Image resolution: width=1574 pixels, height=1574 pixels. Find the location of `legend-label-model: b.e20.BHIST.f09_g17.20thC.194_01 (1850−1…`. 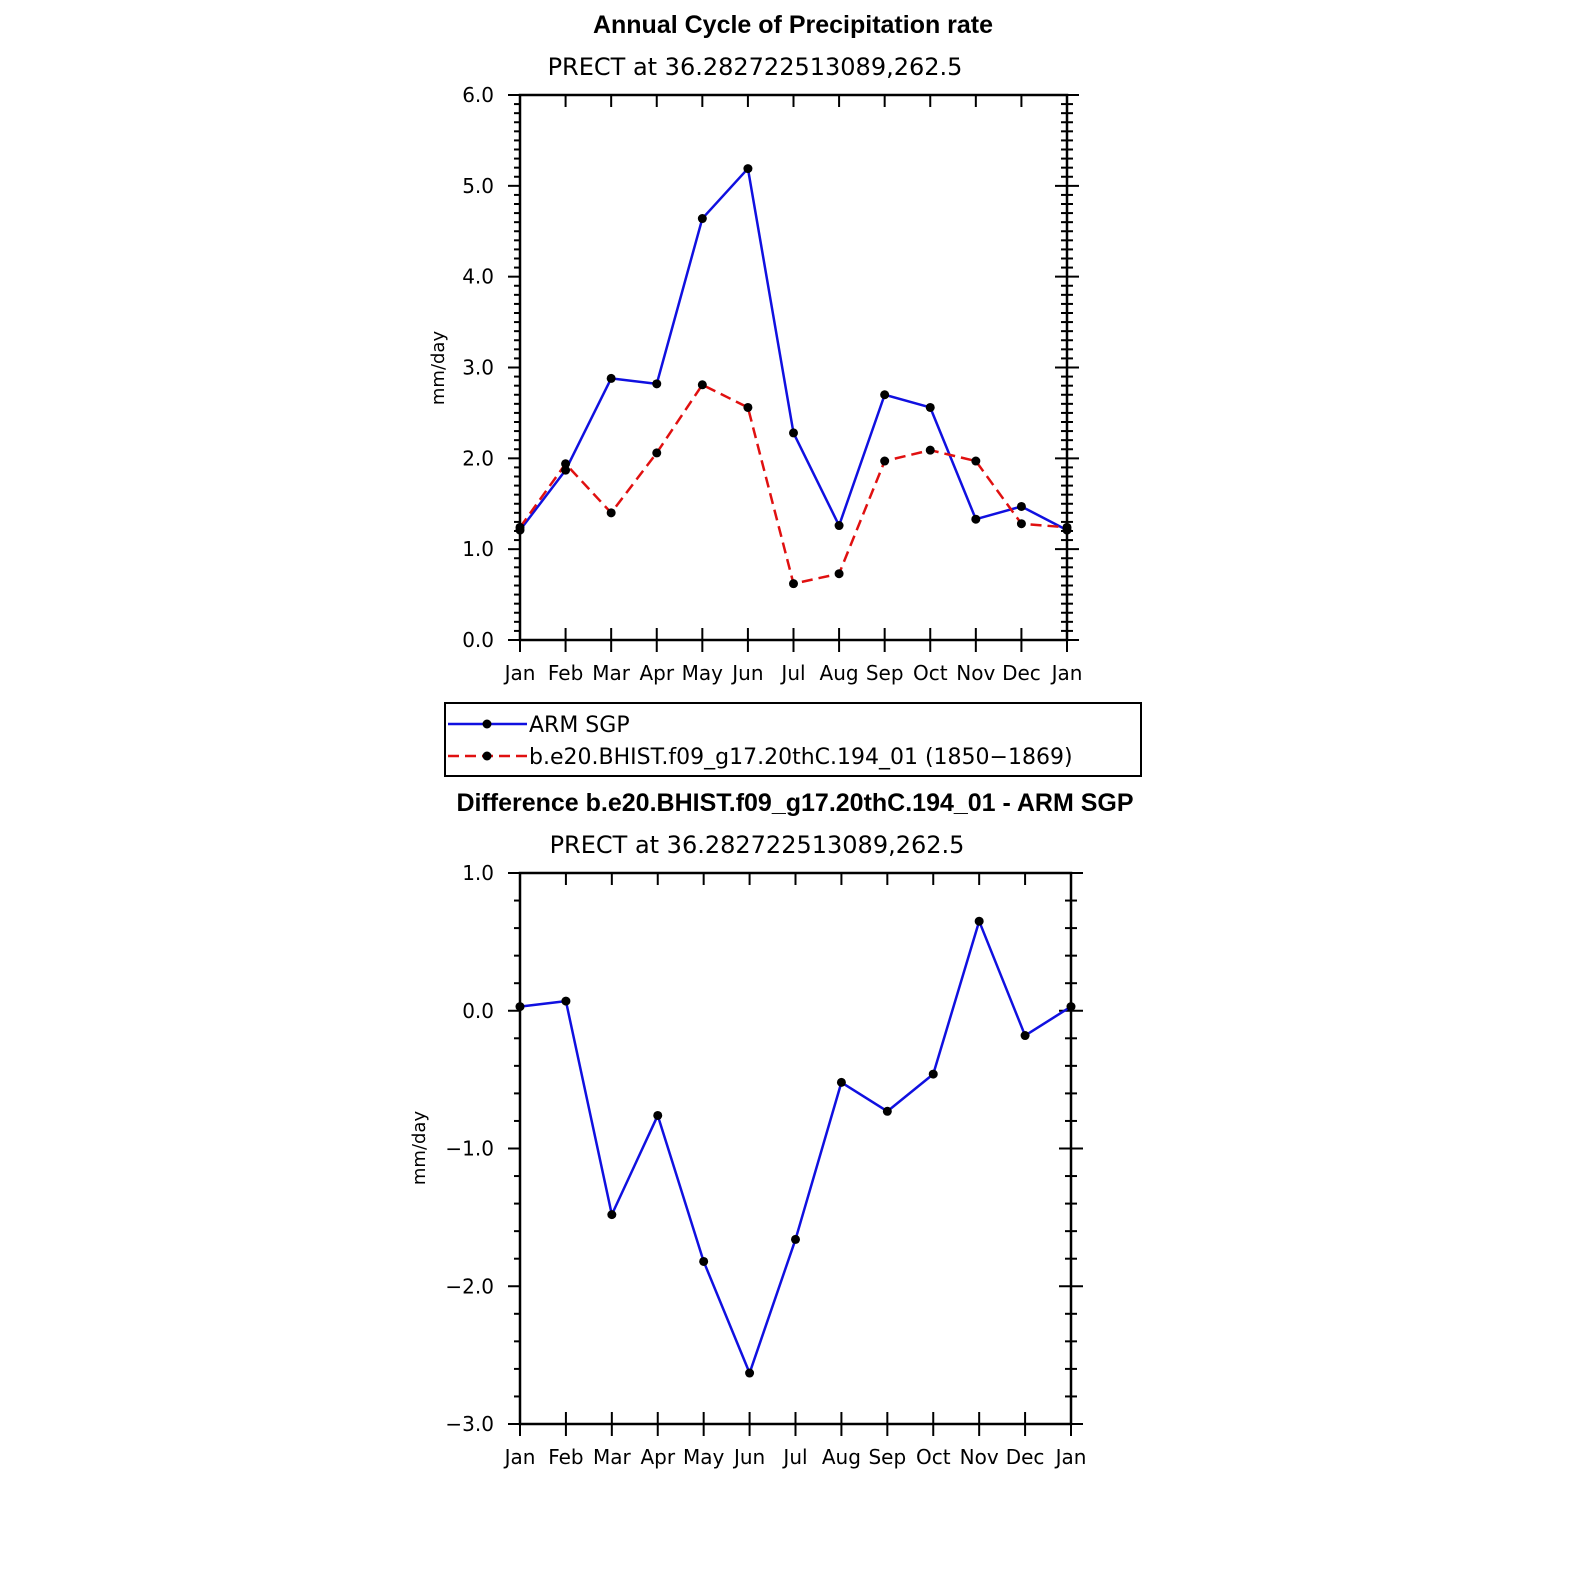

legend-label-model: b.e20.BHIST.f09_g17.20thC.194_01 (1850−1… is located at coordinates (801, 757).